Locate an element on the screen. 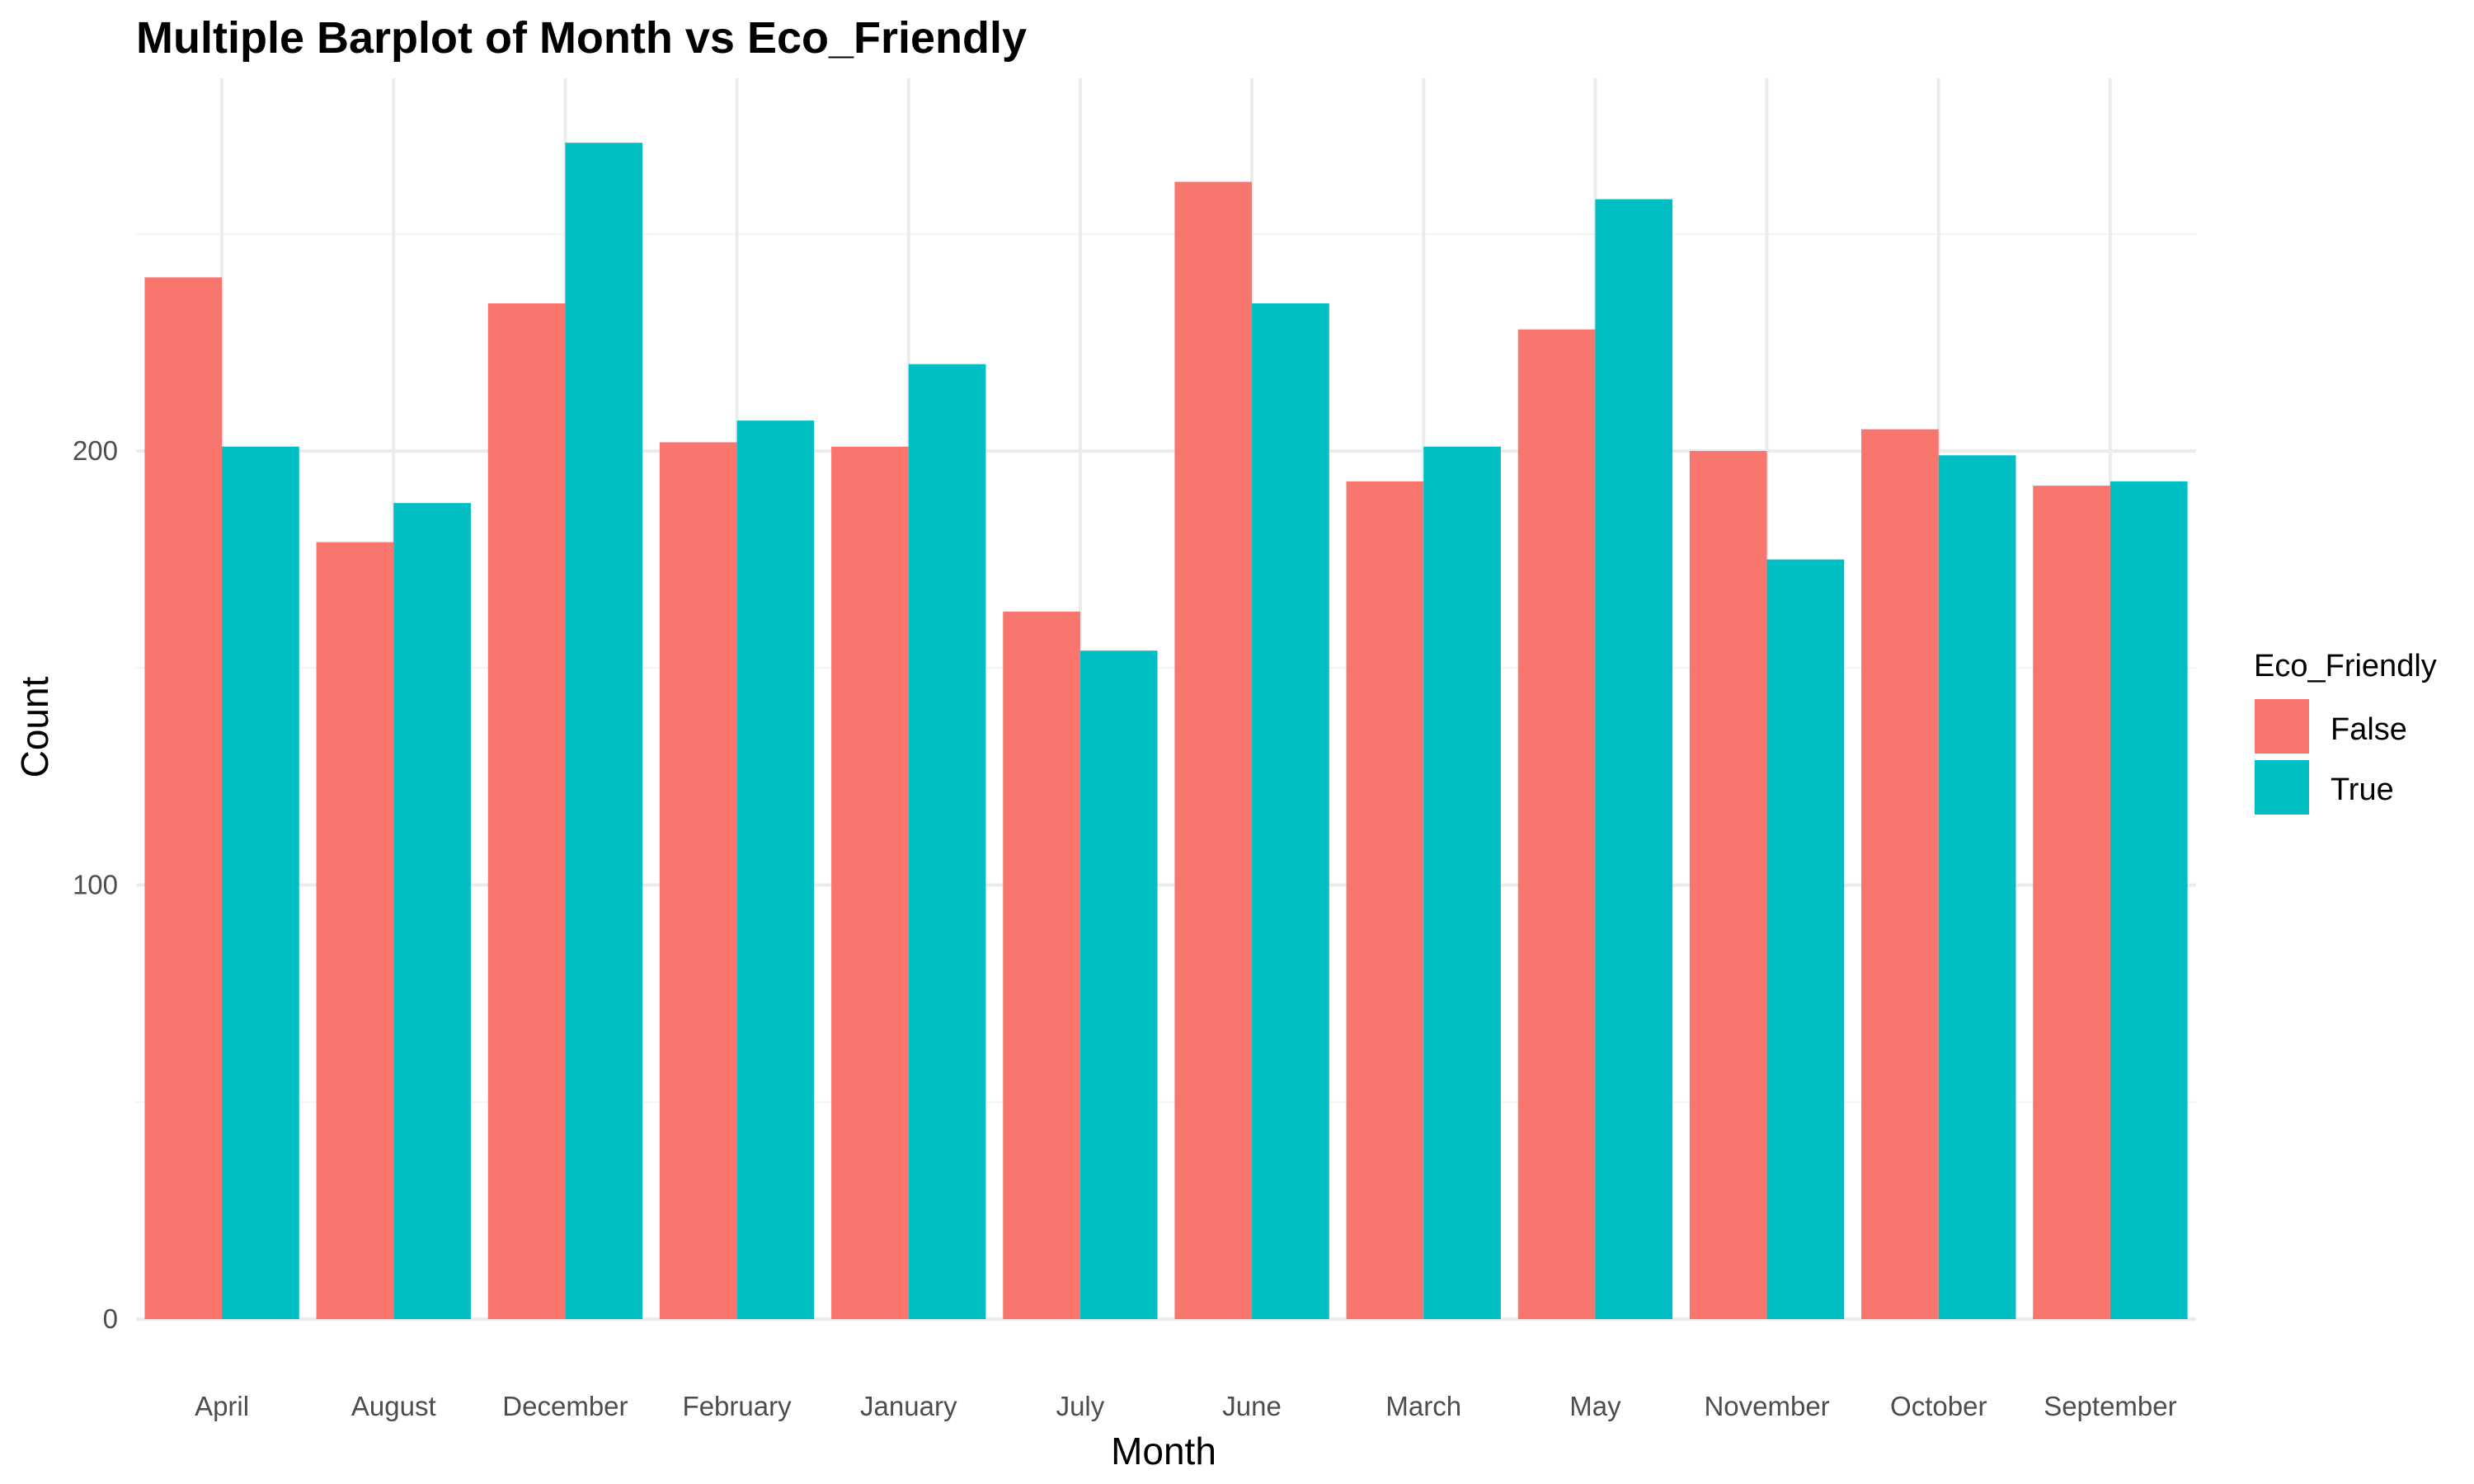 The width and height of the screenshot is (2474, 1484). bar-february-true is located at coordinates (775, 869).